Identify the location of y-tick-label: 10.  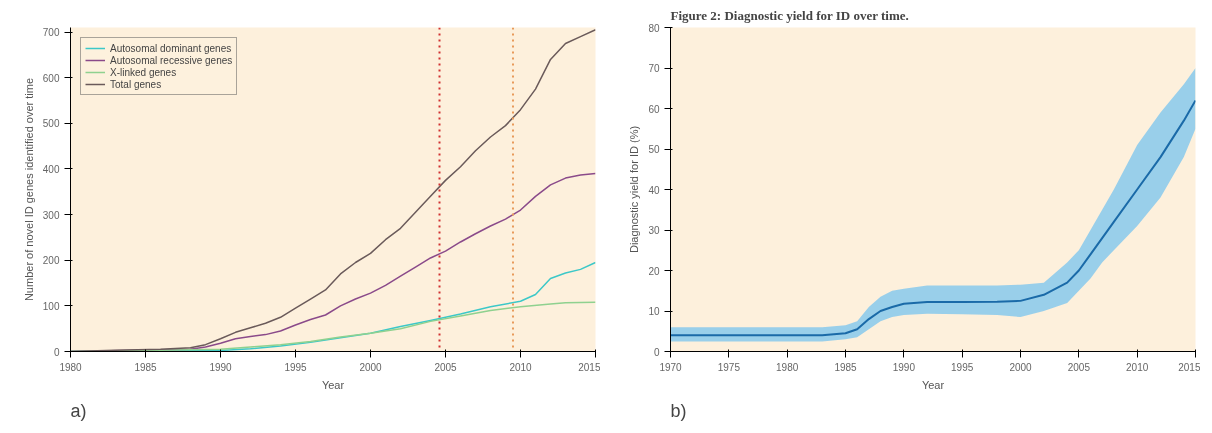
(654, 311).